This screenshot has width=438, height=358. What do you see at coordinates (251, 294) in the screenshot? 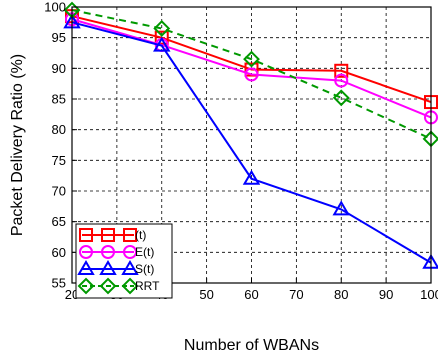
I see `x-tick-label: 60` at bounding box center [251, 294].